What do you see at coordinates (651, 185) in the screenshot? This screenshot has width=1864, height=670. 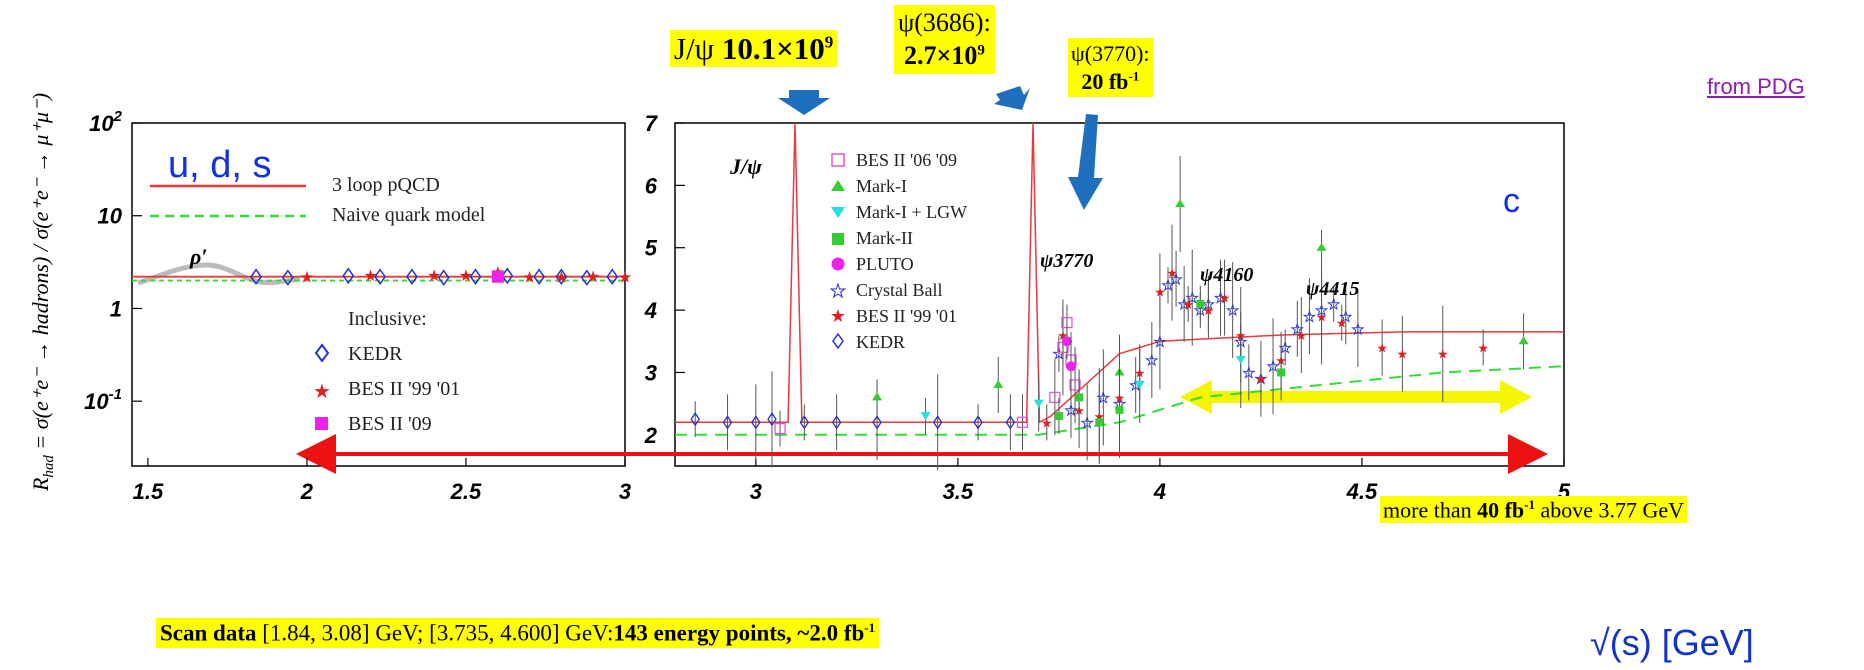 I see `right-y-tick-label: 6` at bounding box center [651, 185].